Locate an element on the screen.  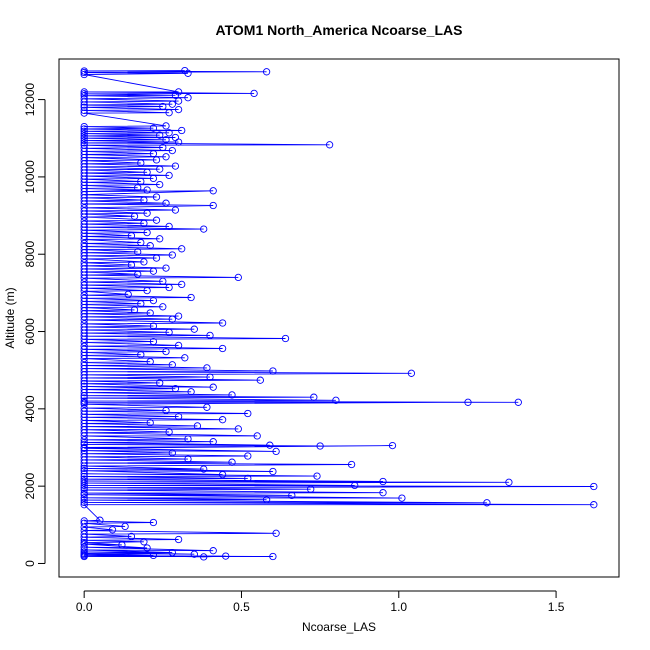
y-tick-label: 12000 is located at coordinates (30, 100).